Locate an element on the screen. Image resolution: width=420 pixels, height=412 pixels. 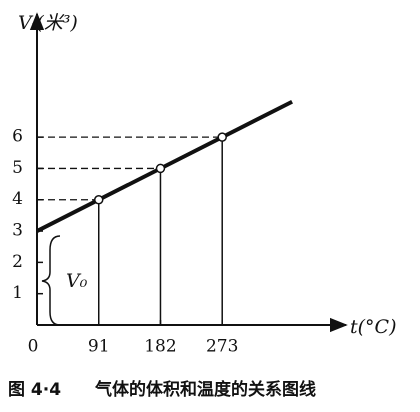
y-tick-label: 6 is located at coordinates (17, 137).